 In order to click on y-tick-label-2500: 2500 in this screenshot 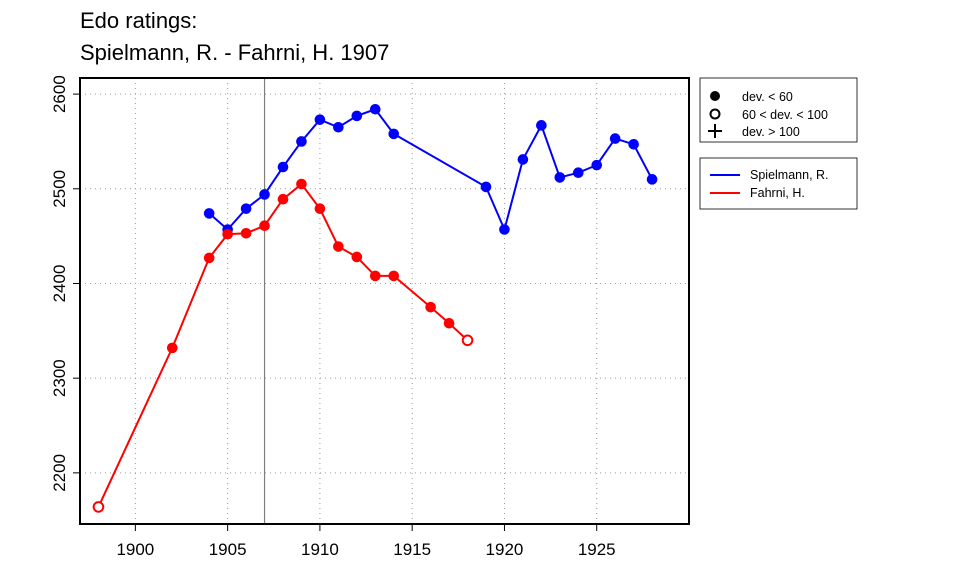, I will do `click(59, 189)`.